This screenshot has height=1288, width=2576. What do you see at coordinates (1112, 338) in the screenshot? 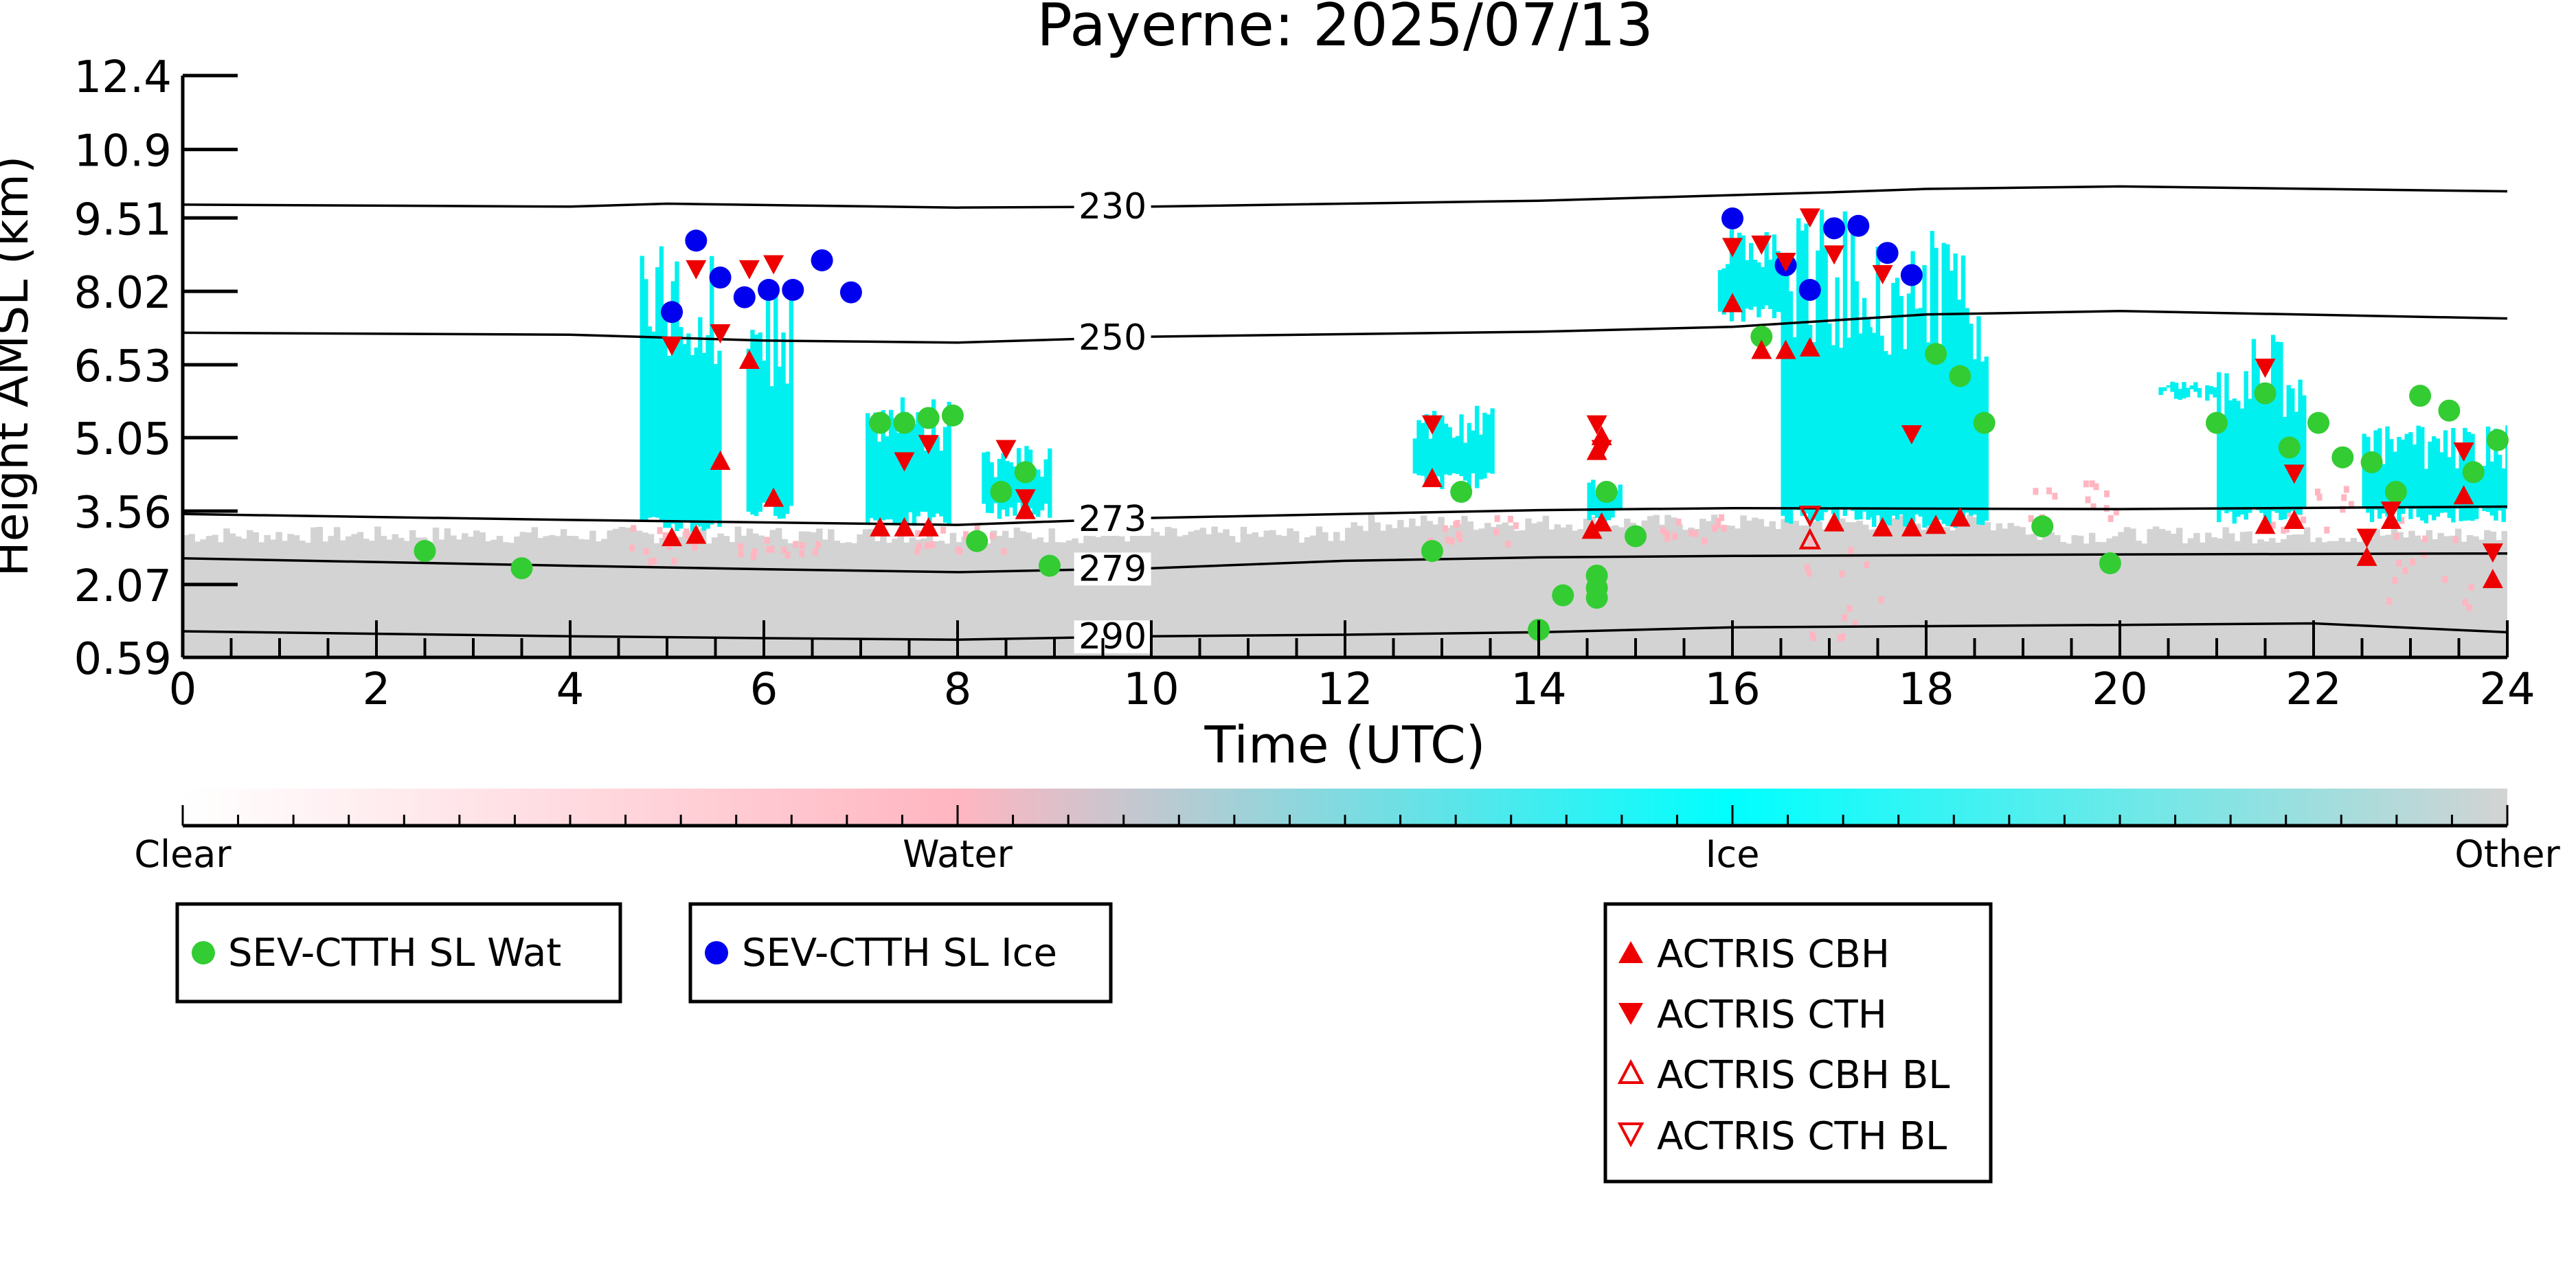
I see `isotherm-label-250: 250` at bounding box center [1112, 338].